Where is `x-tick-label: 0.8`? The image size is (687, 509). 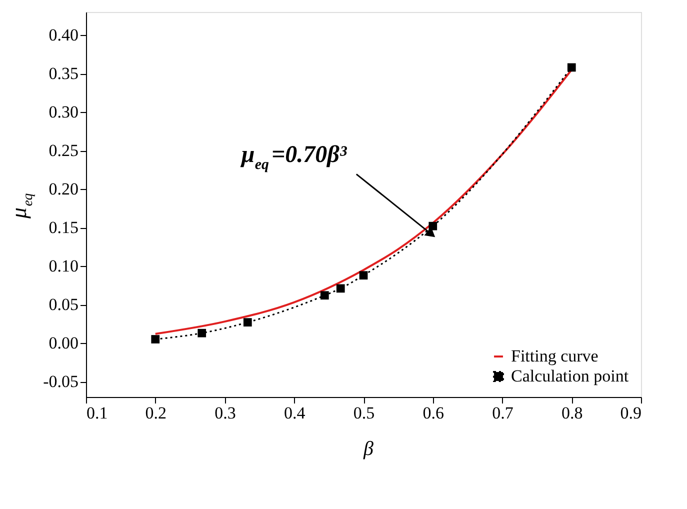
x-tick-label: 0.8 is located at coordinates (572, 413).